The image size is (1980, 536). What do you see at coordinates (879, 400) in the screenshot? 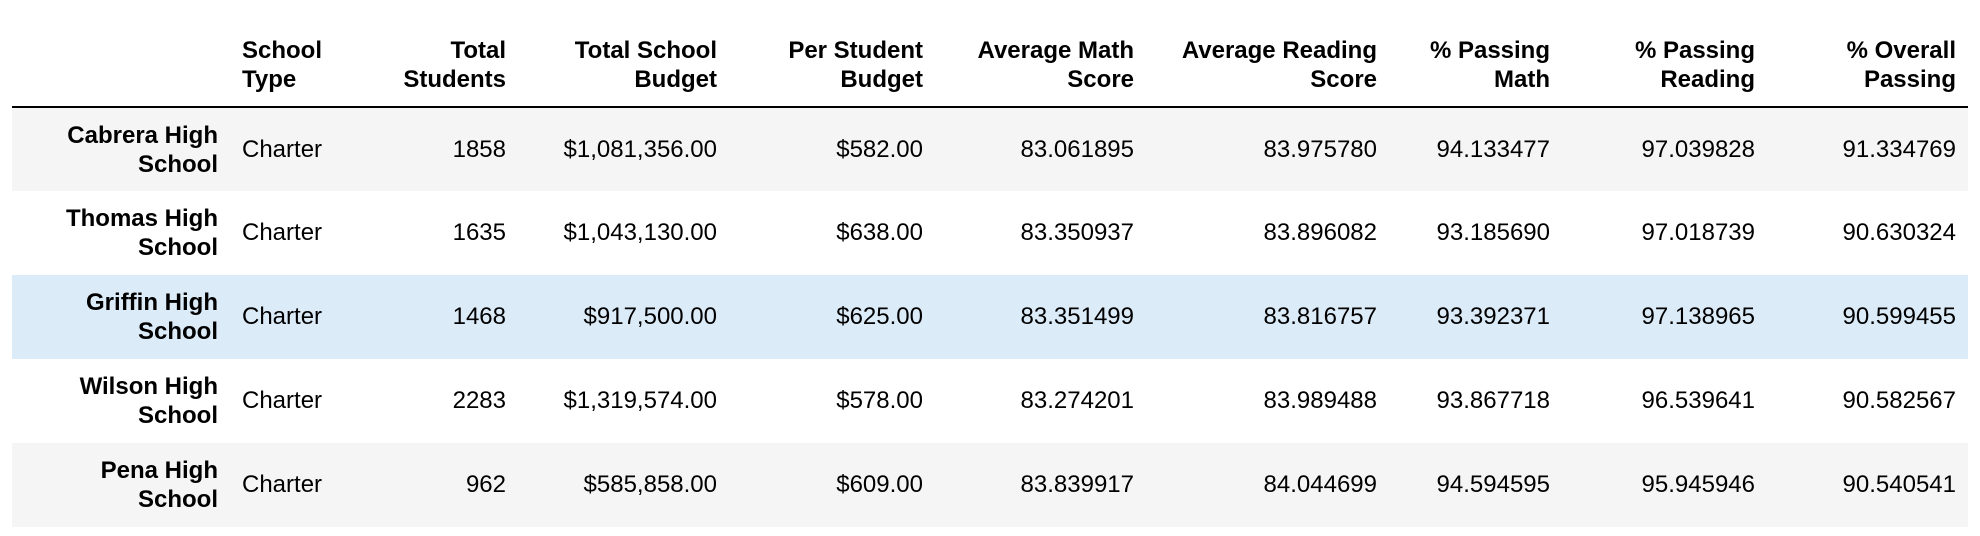
I see `cell-per-student-budget: $578.00` at bounding box center [879, 400].